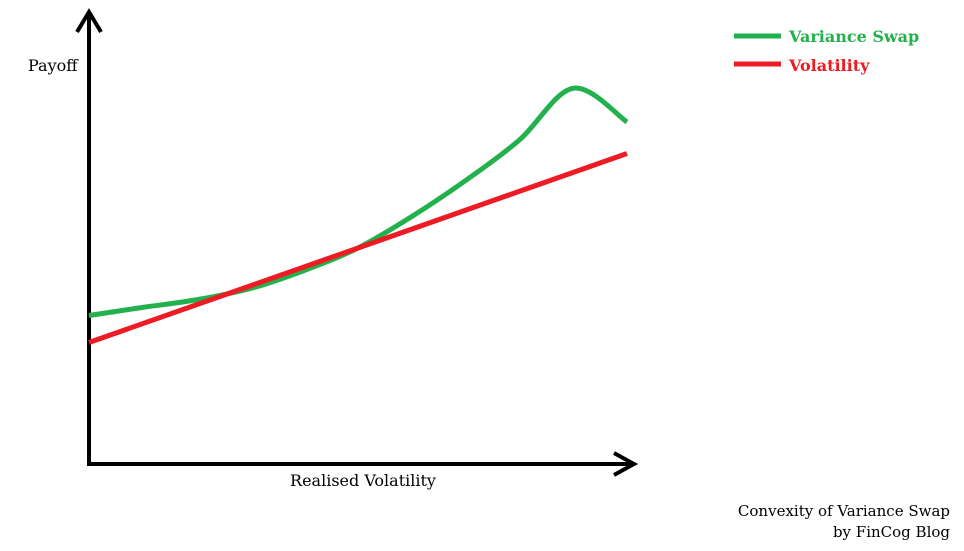 The height and width of the screenshot is (551, 964). What do you see at coordinates (363, 480) in the screenshot?
I see `x-axis-label: Realised Volatility` at bounding box center [363, 480].